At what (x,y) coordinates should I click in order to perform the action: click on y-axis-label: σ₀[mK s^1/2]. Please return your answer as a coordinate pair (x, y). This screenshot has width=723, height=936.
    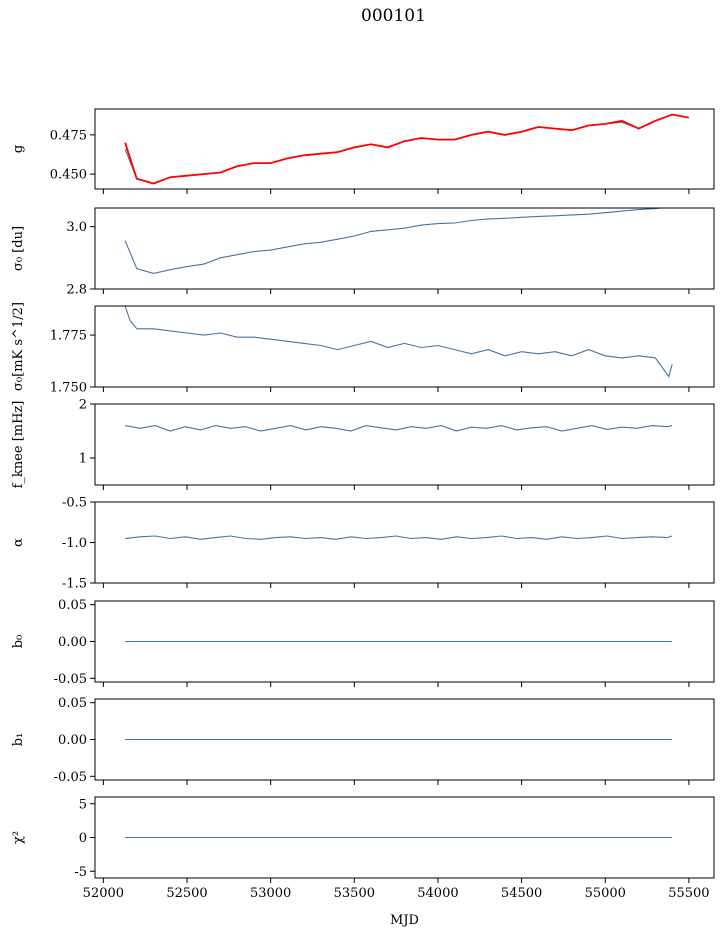
    Looking at the image, I should click on (18, 346).